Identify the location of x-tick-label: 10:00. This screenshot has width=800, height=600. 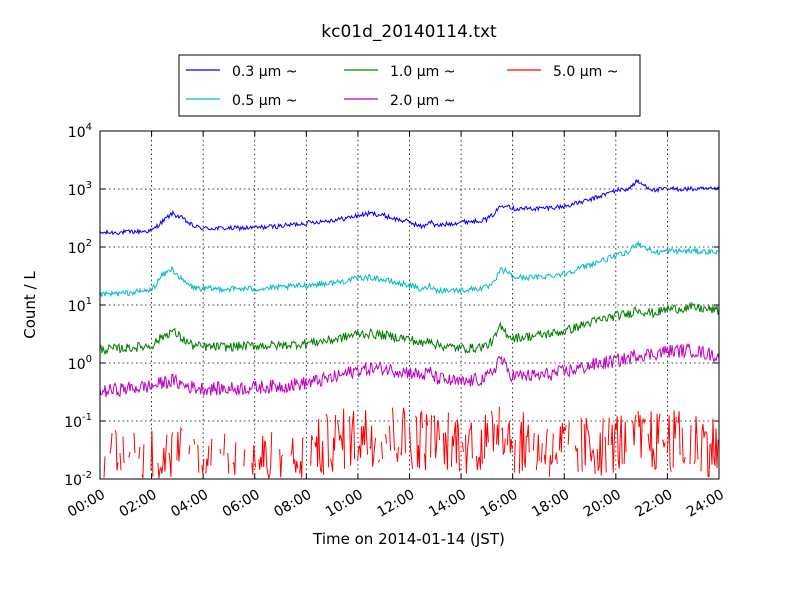
(344, 504).